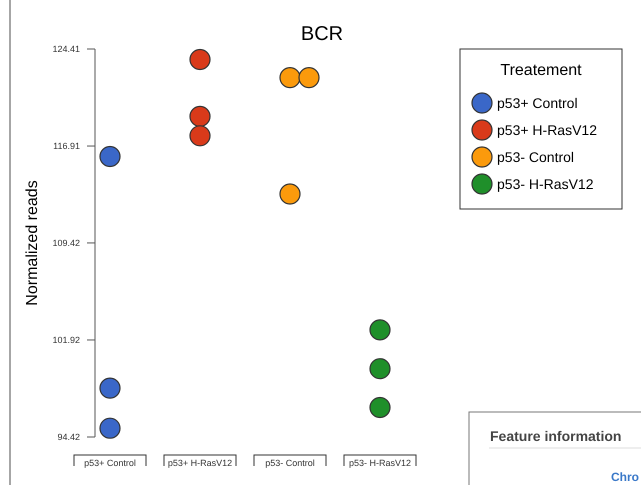  I want to click on y-tick-label: 124.41, so click(66, 49).